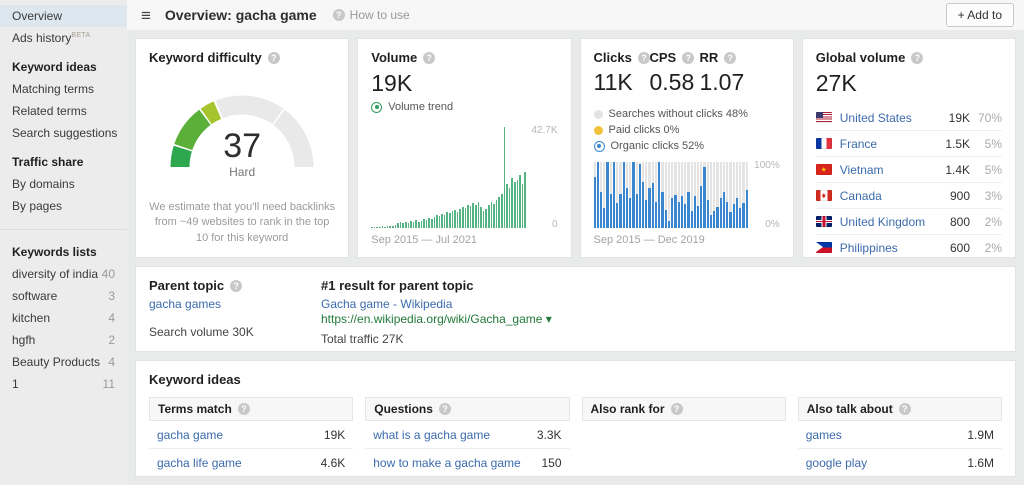 The height and width of the screenshot is (485, 1024). Describe the element at coordinates (663, 57) in the screenshot. I see `cps-title: CPS` at that location.